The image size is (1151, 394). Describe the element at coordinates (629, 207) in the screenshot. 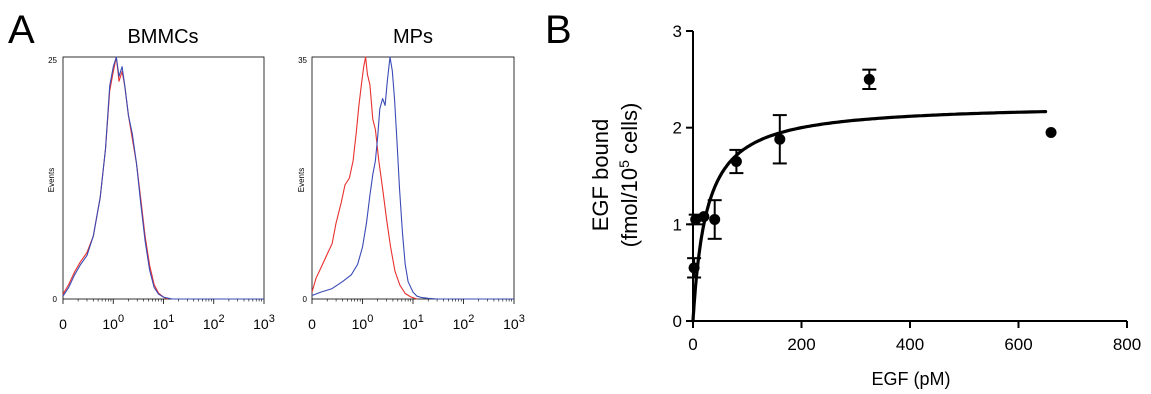

I see `y-label-prefix: (fmol/10` at that location.